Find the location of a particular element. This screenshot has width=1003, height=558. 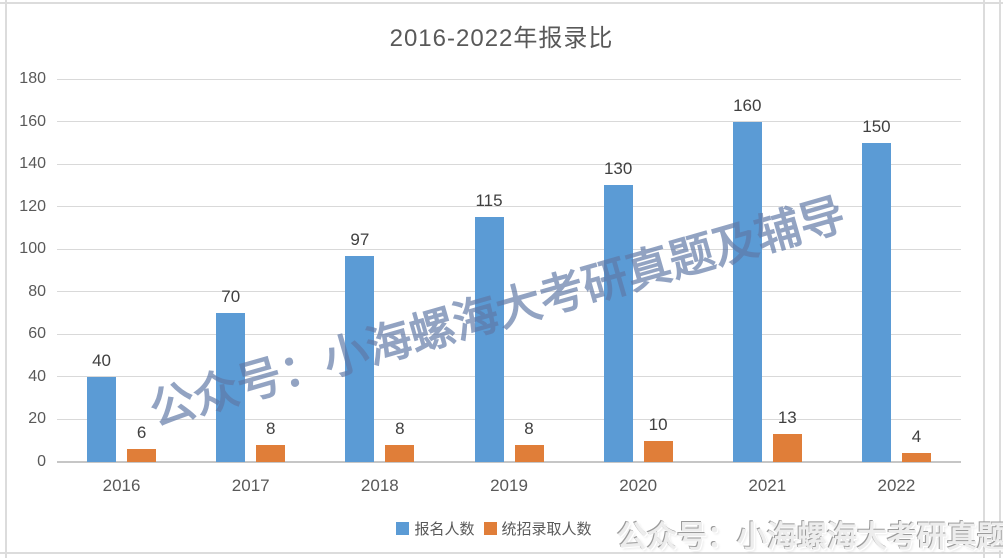

frame-left-border is located at coordinates (6, 279).